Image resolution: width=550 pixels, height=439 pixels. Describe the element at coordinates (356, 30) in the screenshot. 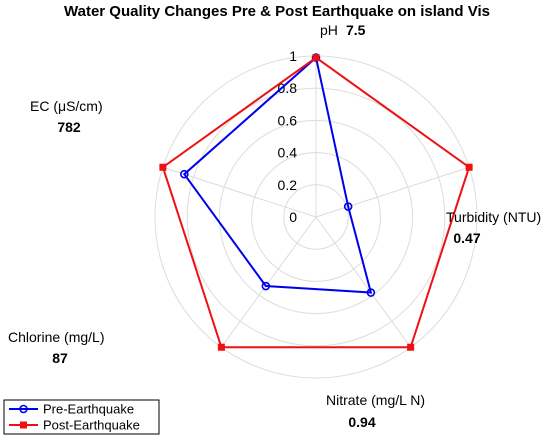

I see `axis-max-label-0: 7.5` at that location.